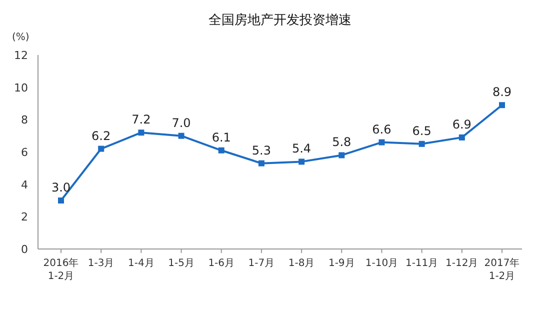 The image size is (540, 323). I want to click on x-tick-label: 1-11月, so click(421, 263).